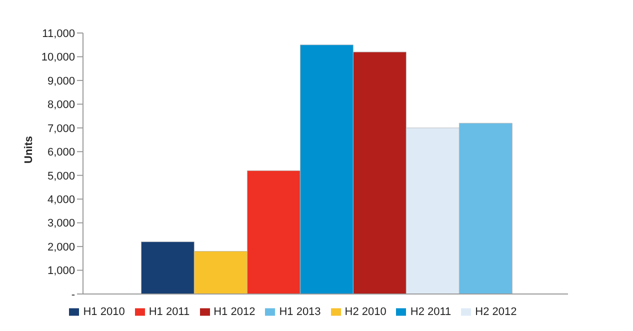 The width and height of the screenshot is (633, 331). Describe the element at coordinates (61, 128) in the screenshot. I see `y-tick-label: 7,000` at that location.